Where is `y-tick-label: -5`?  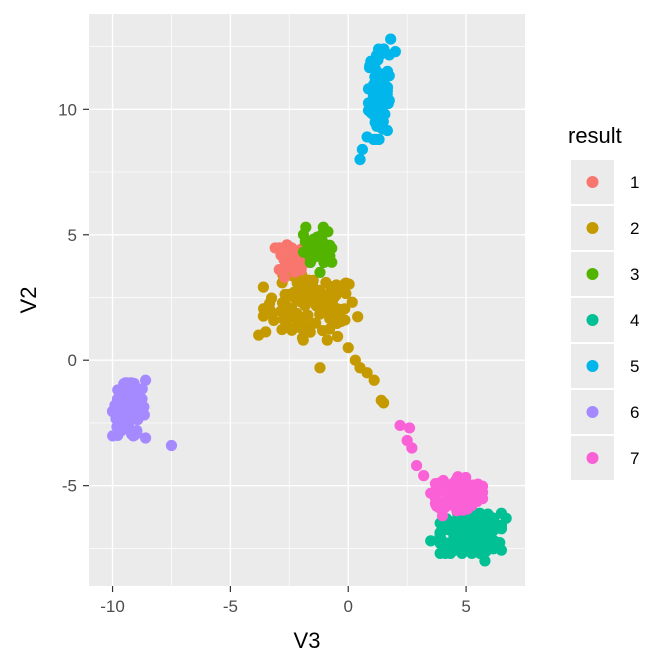 y-tick-label: -5 is located at coordinates (69, 486).